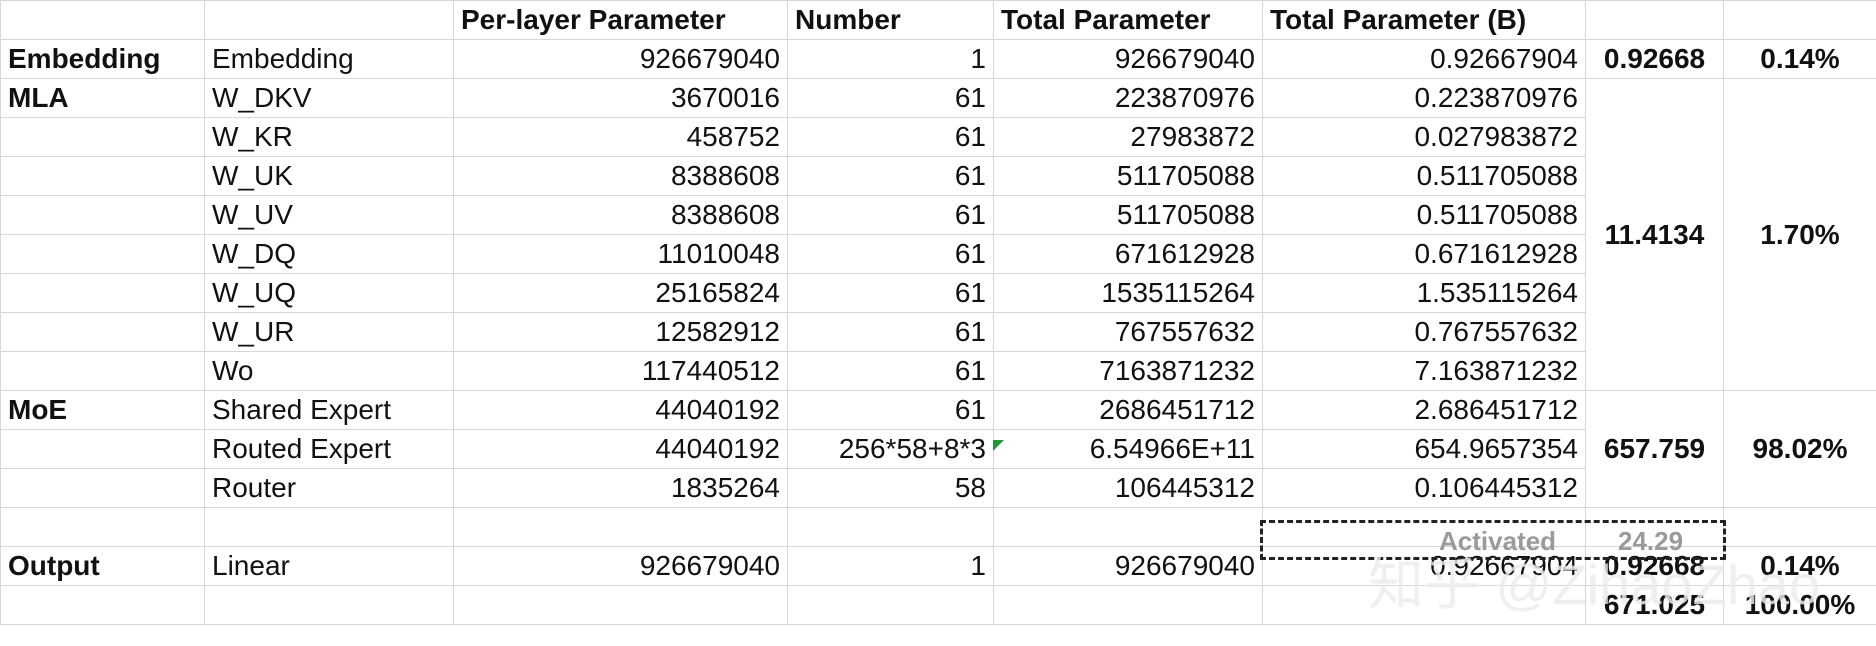 The width and height of the screenshot is (1876, 646). I want to click on total-percent-cell: 100.00%, so click(1799, 604).